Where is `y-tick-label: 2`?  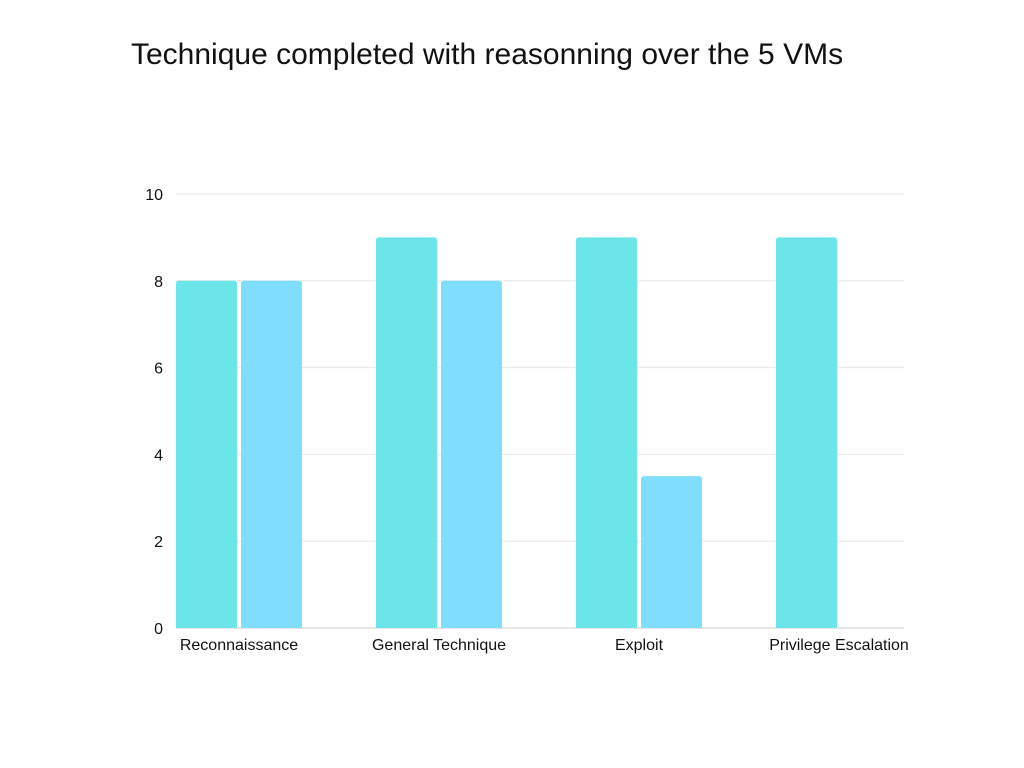
y-tick-label: 2 is located at coordinates (158, 542).